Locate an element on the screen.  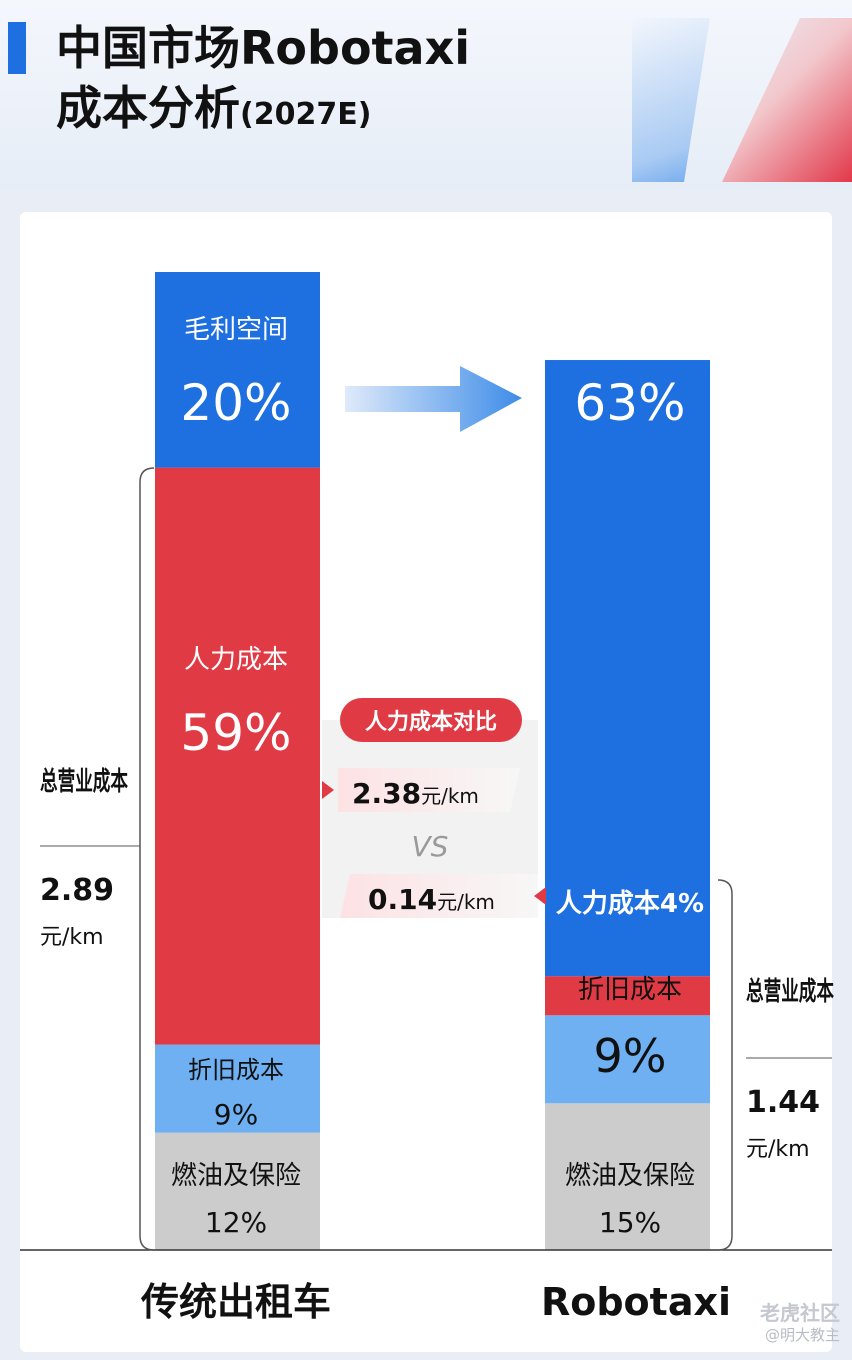
robotaxi-margin-label: 毛利空间 is located at coordinates (630, 330).